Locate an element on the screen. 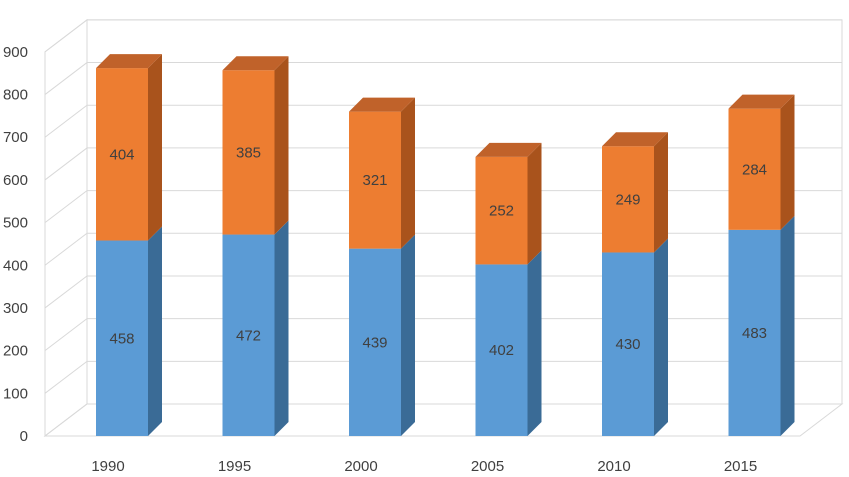 This screenshot has height=477, width=849. data-label: 404 is located at coordinates (121, 154).